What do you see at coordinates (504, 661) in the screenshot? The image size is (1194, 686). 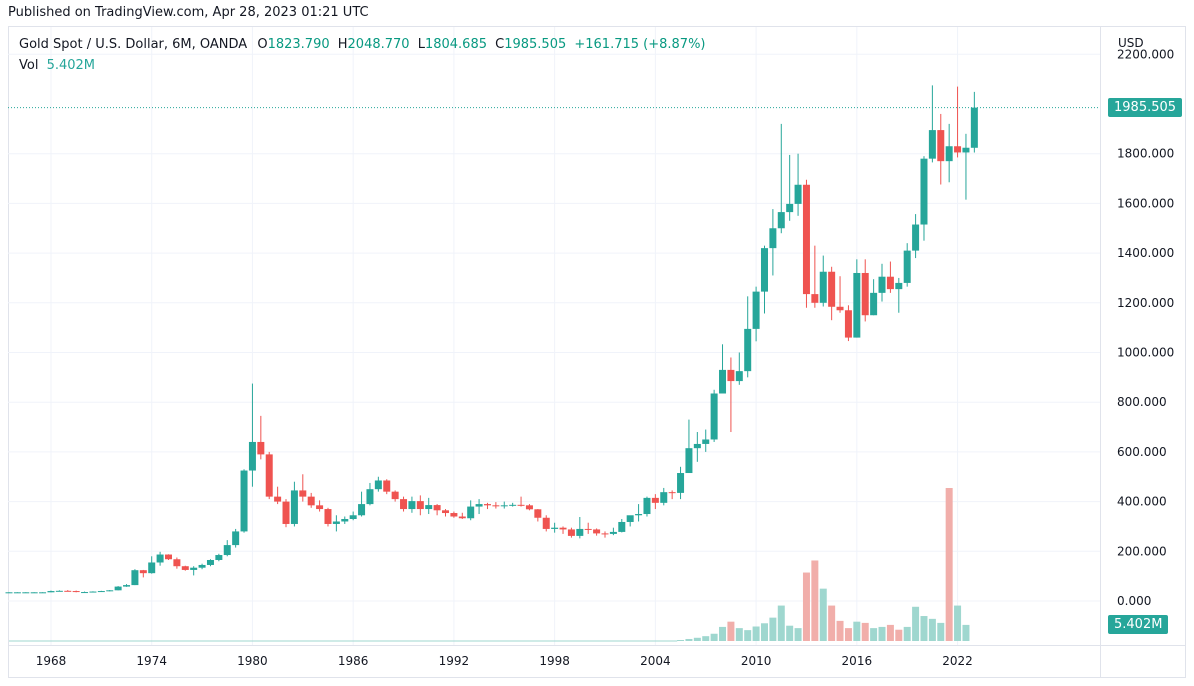 I see `time-axis: 1968 1974 1980 1986 1992 1998 2004 2010 2016 2022` at bounding box center [504, 661].